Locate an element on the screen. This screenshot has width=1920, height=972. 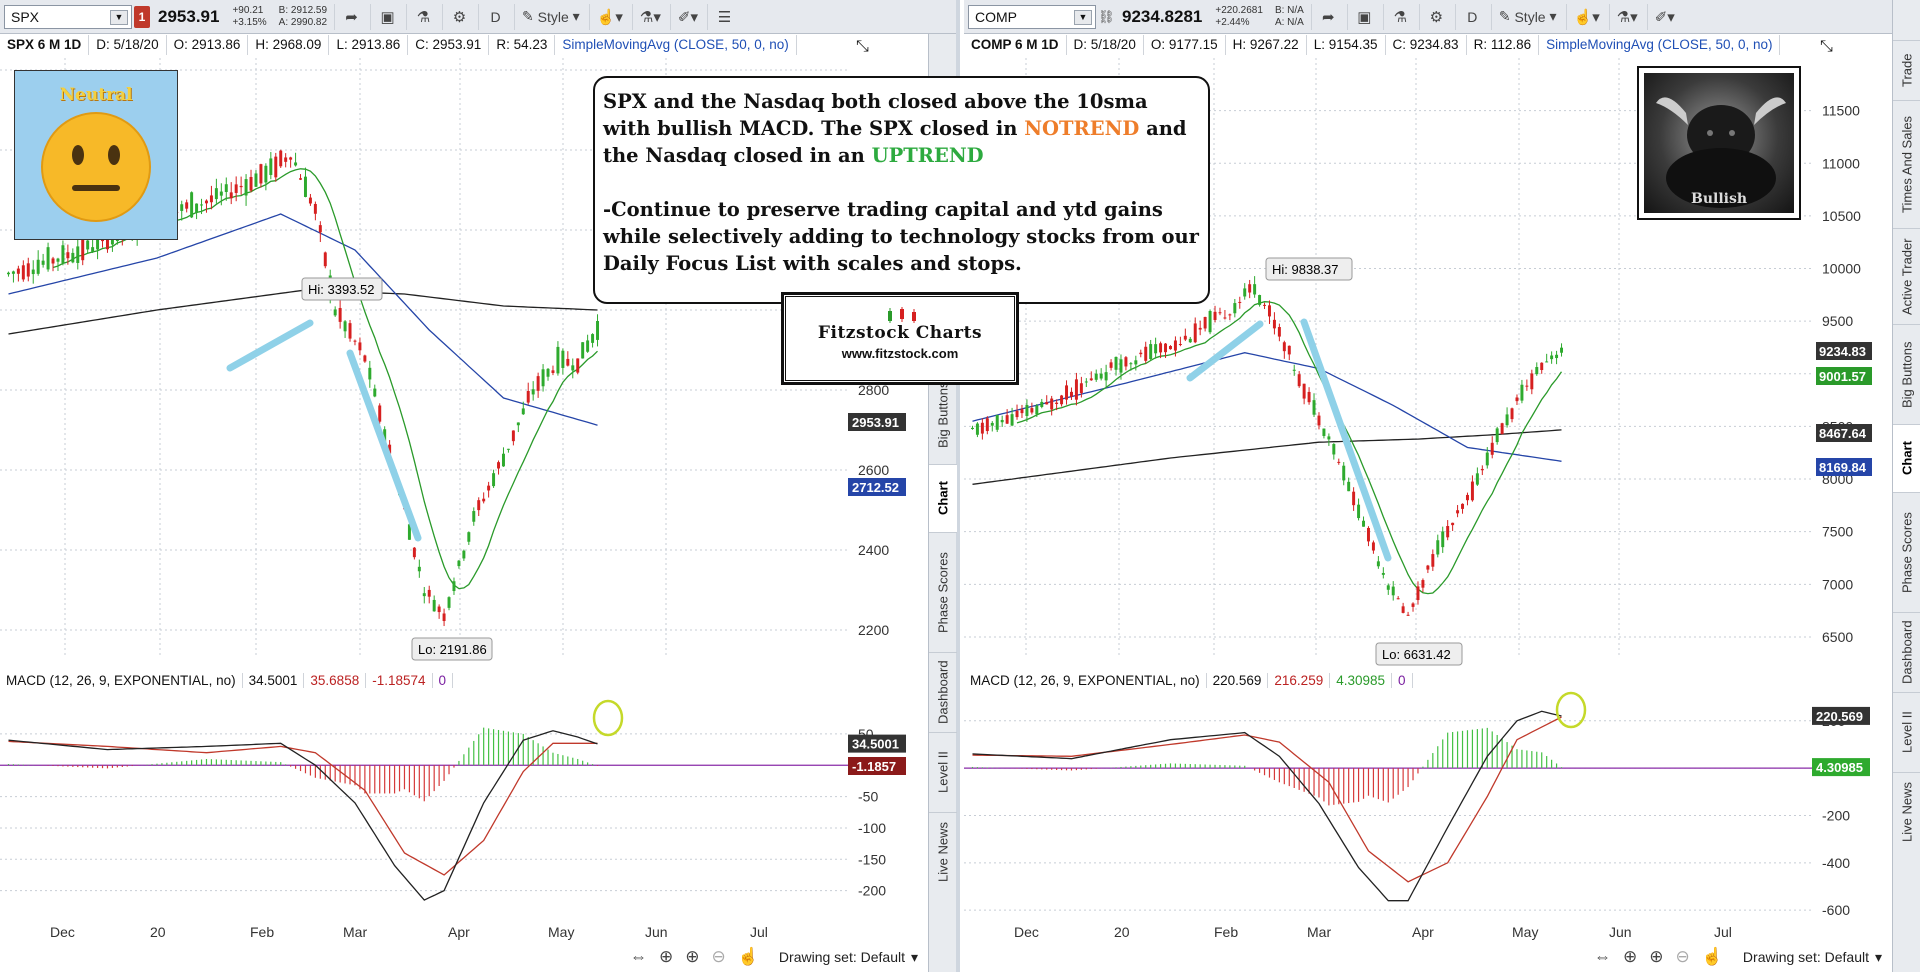
callout-box is located at coordinates (1419, 654).